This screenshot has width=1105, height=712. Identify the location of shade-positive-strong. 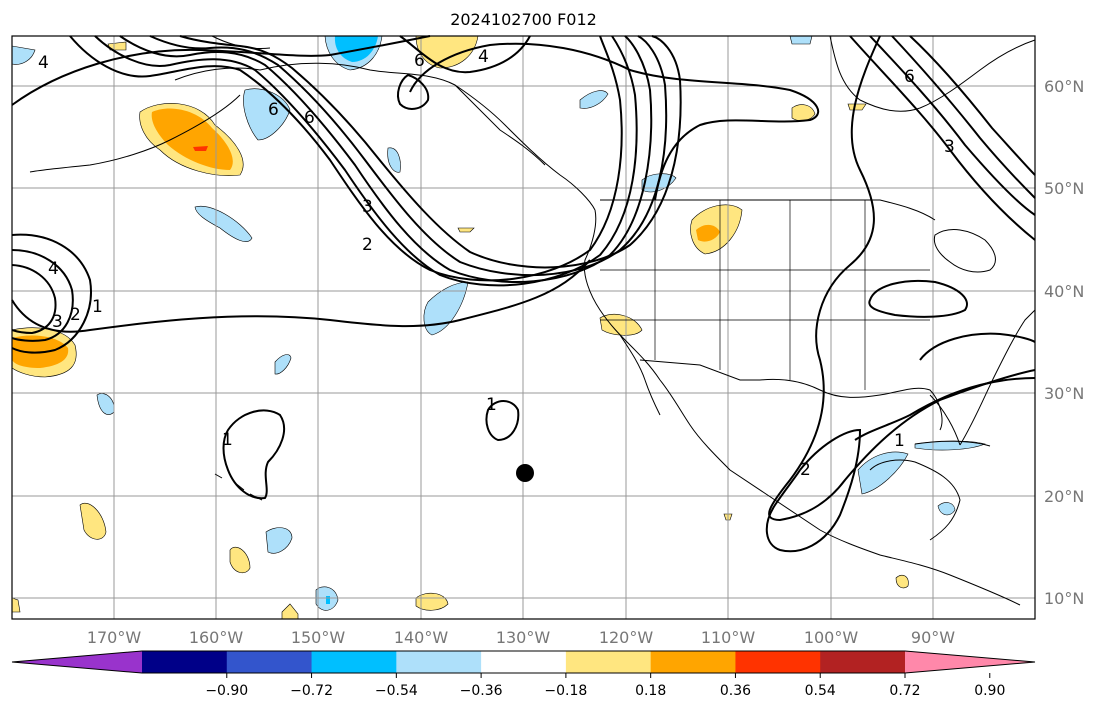
(192, 139).